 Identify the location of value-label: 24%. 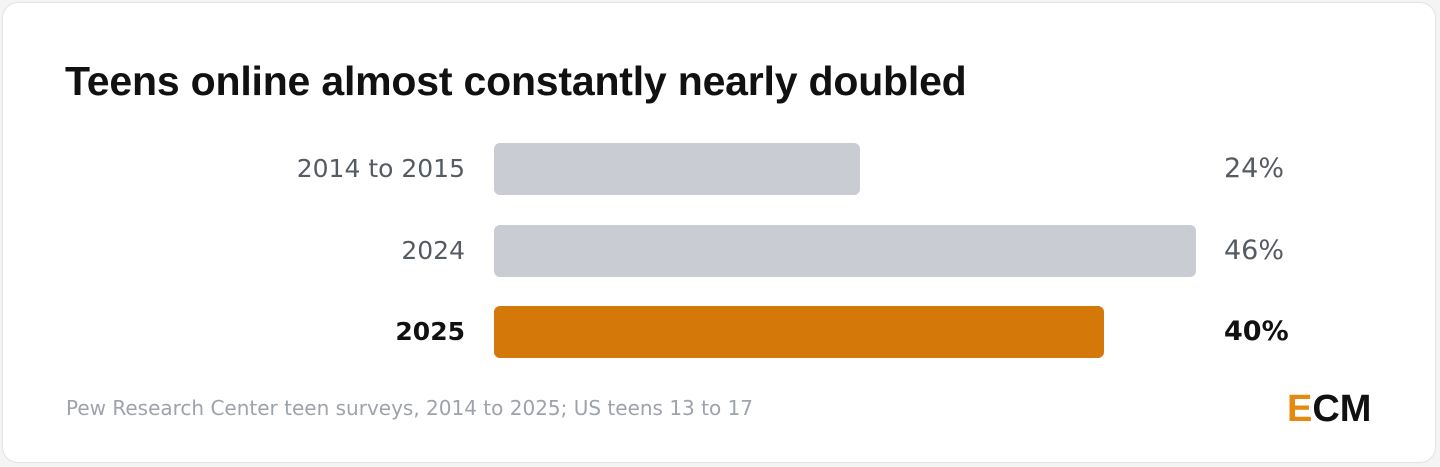
(1254, 168).